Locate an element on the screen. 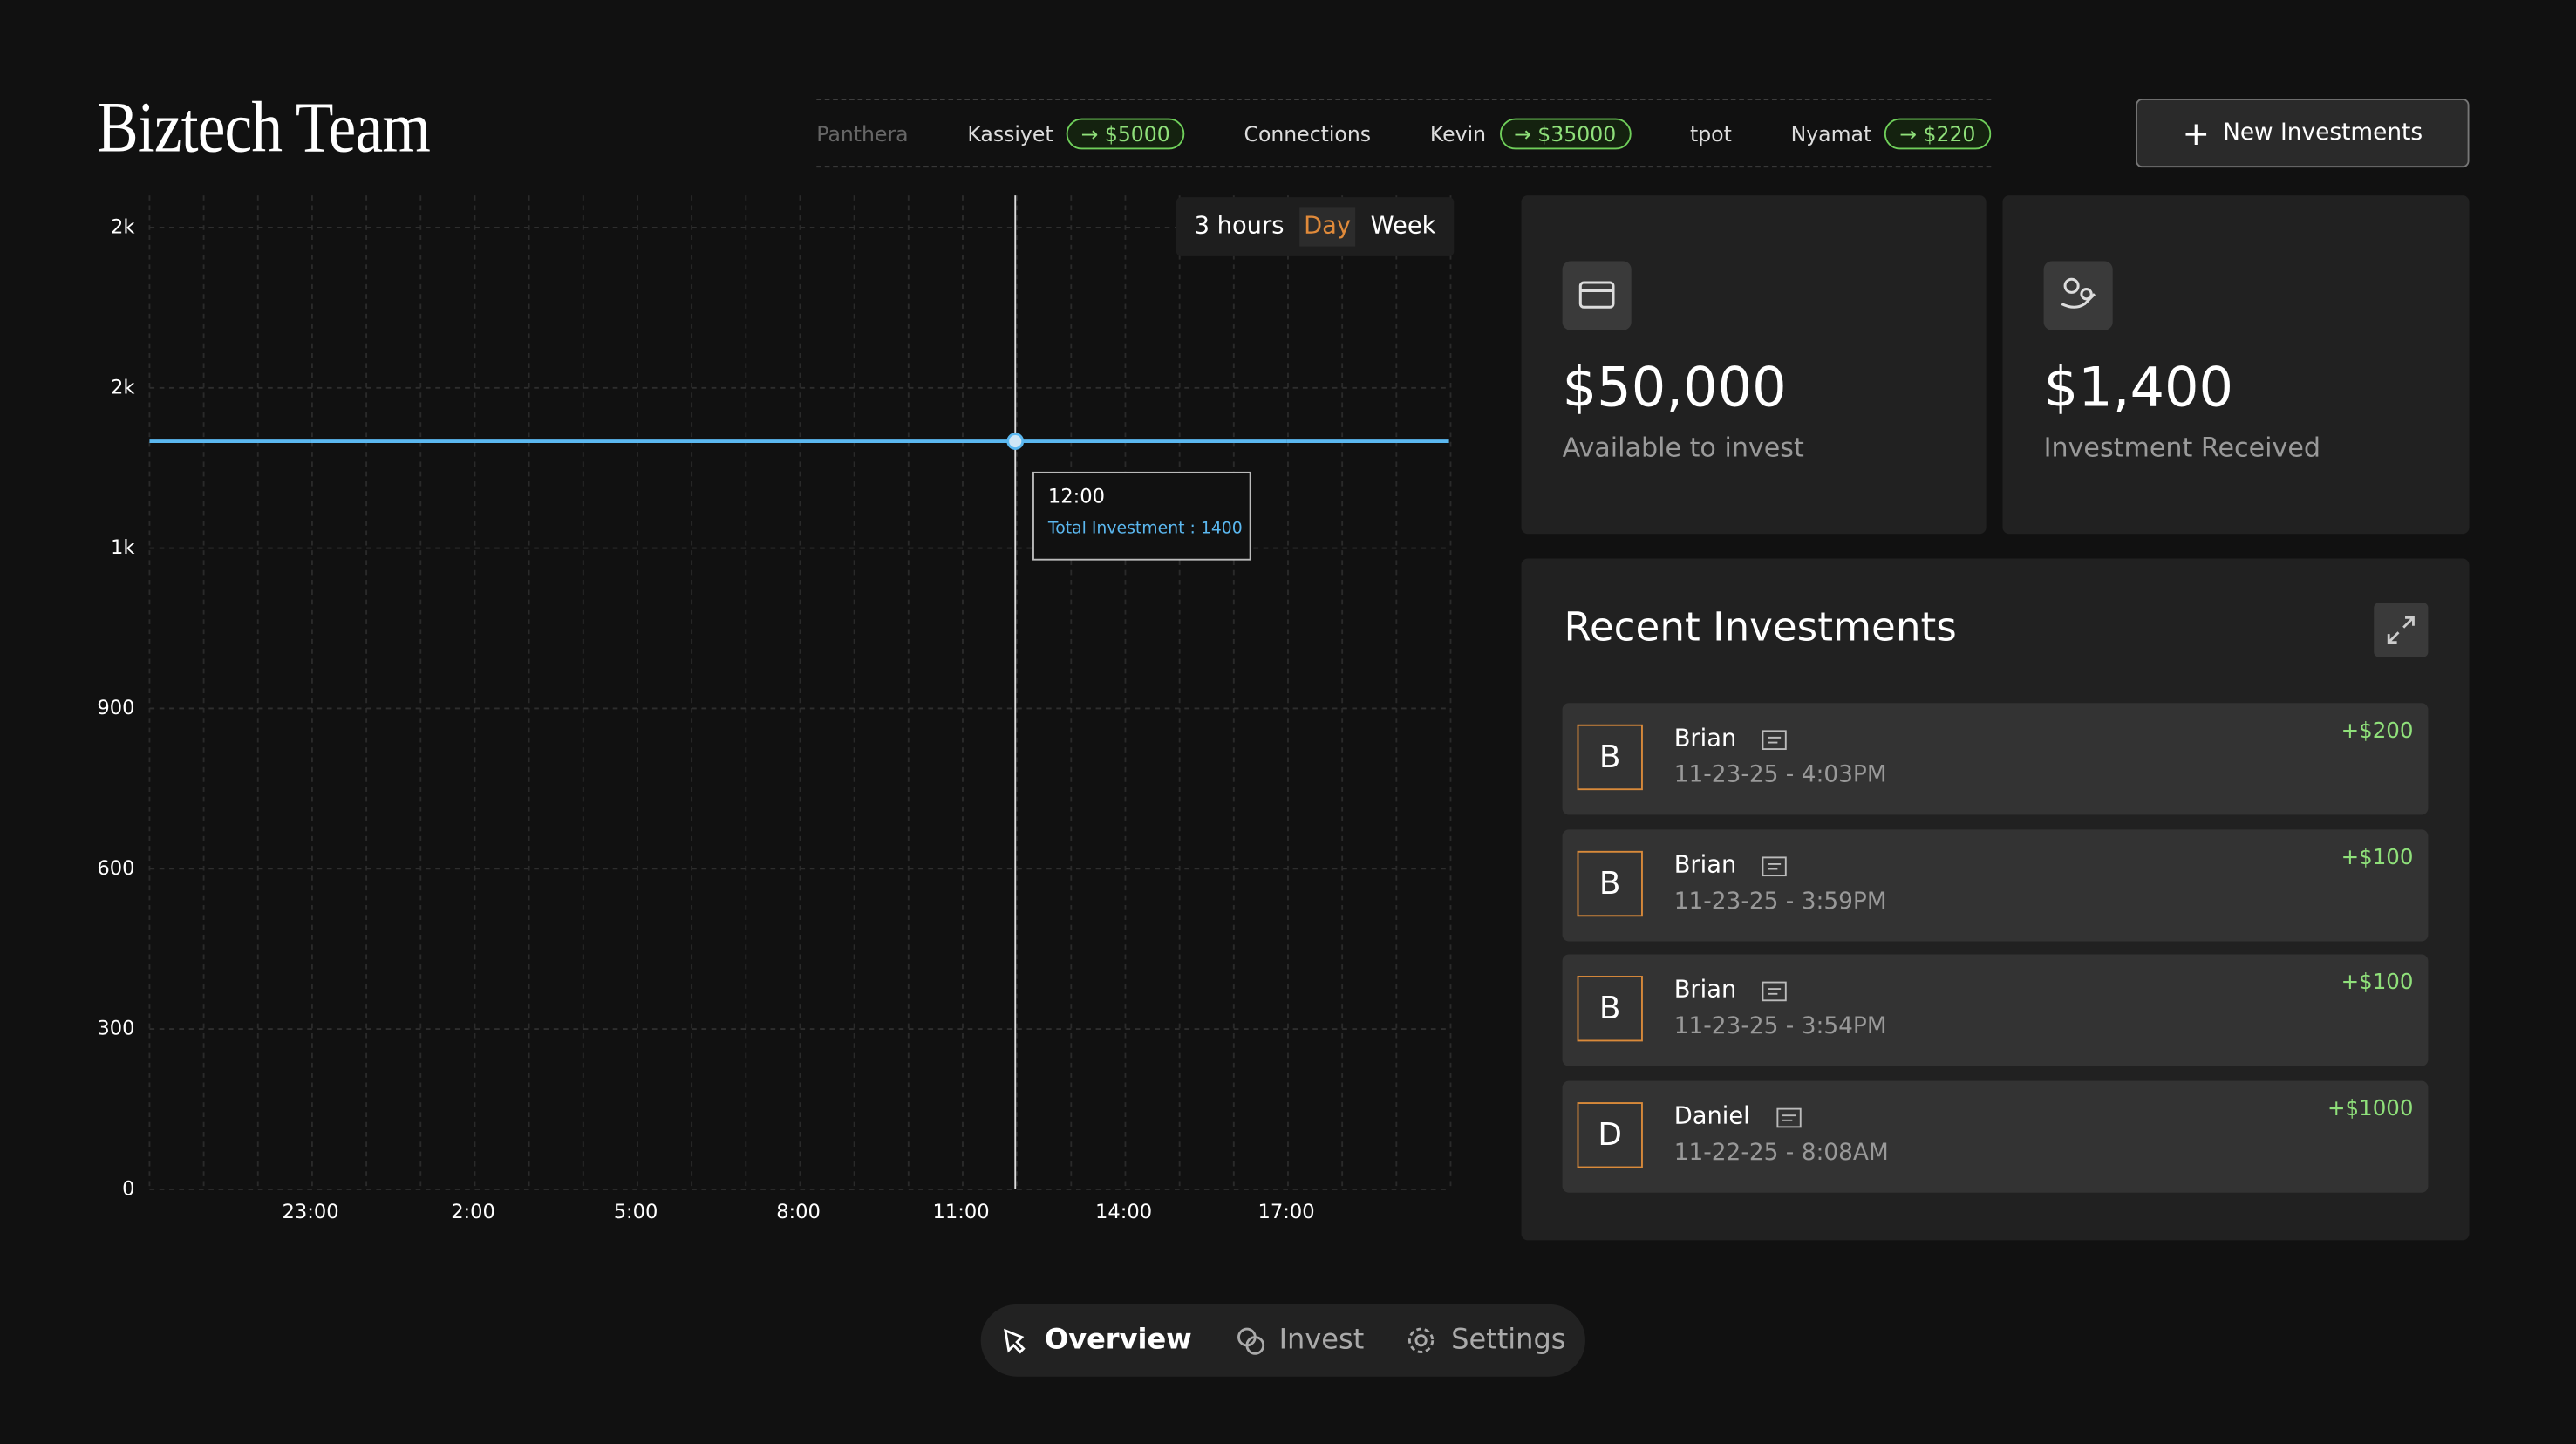  ticker-name: Nyamat is located at coordinates (1831, 133).